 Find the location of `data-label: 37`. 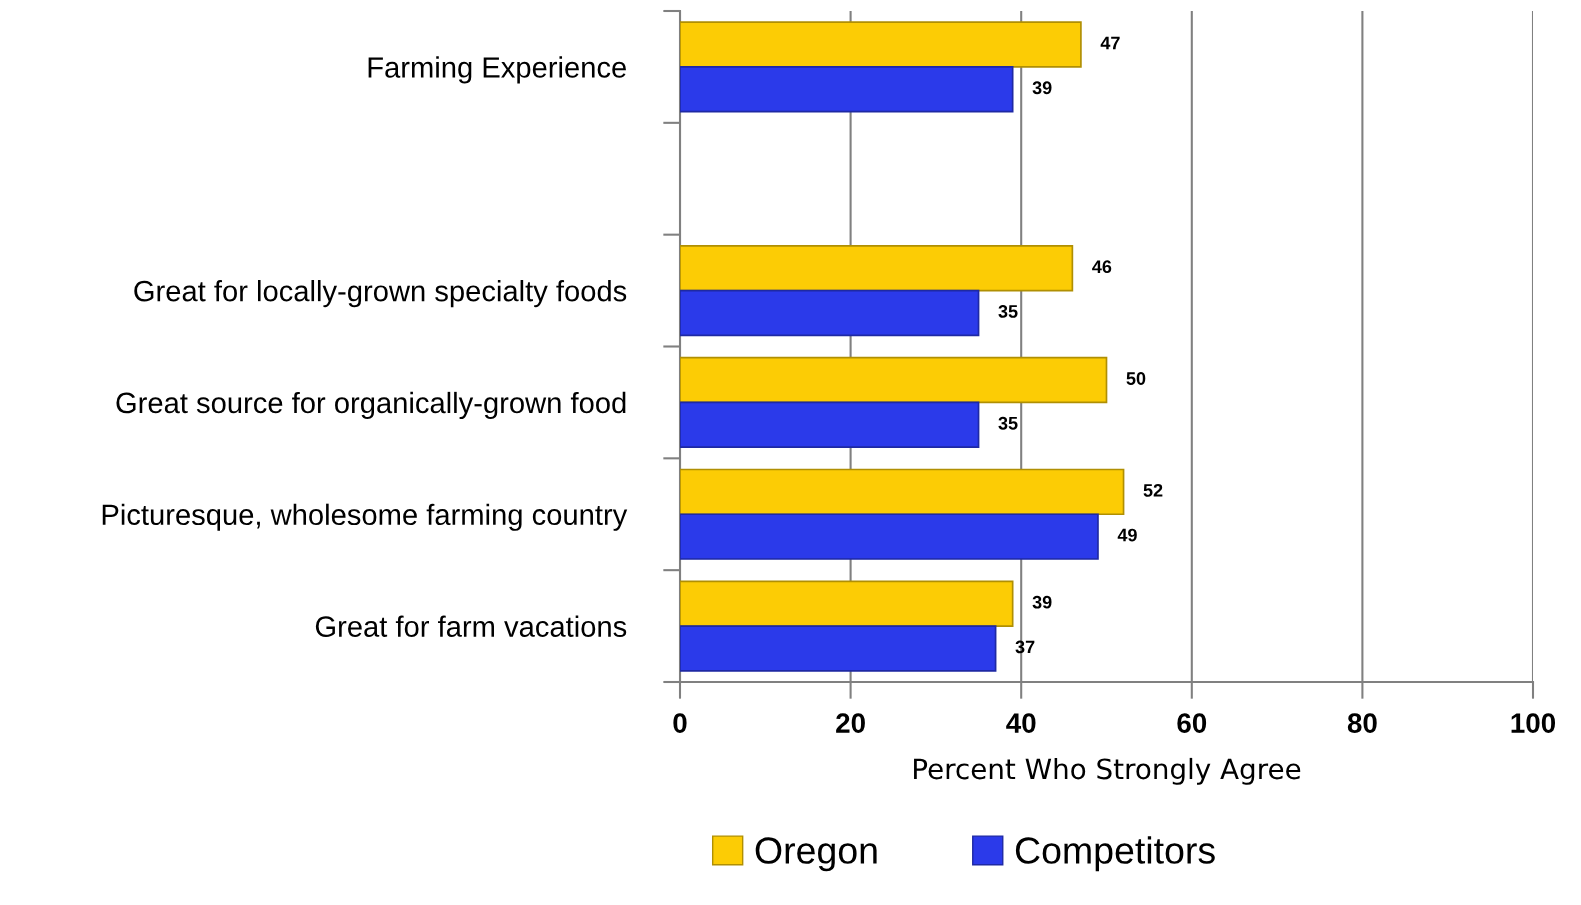

data-label: 37 is located at coordinates (1025, 647).